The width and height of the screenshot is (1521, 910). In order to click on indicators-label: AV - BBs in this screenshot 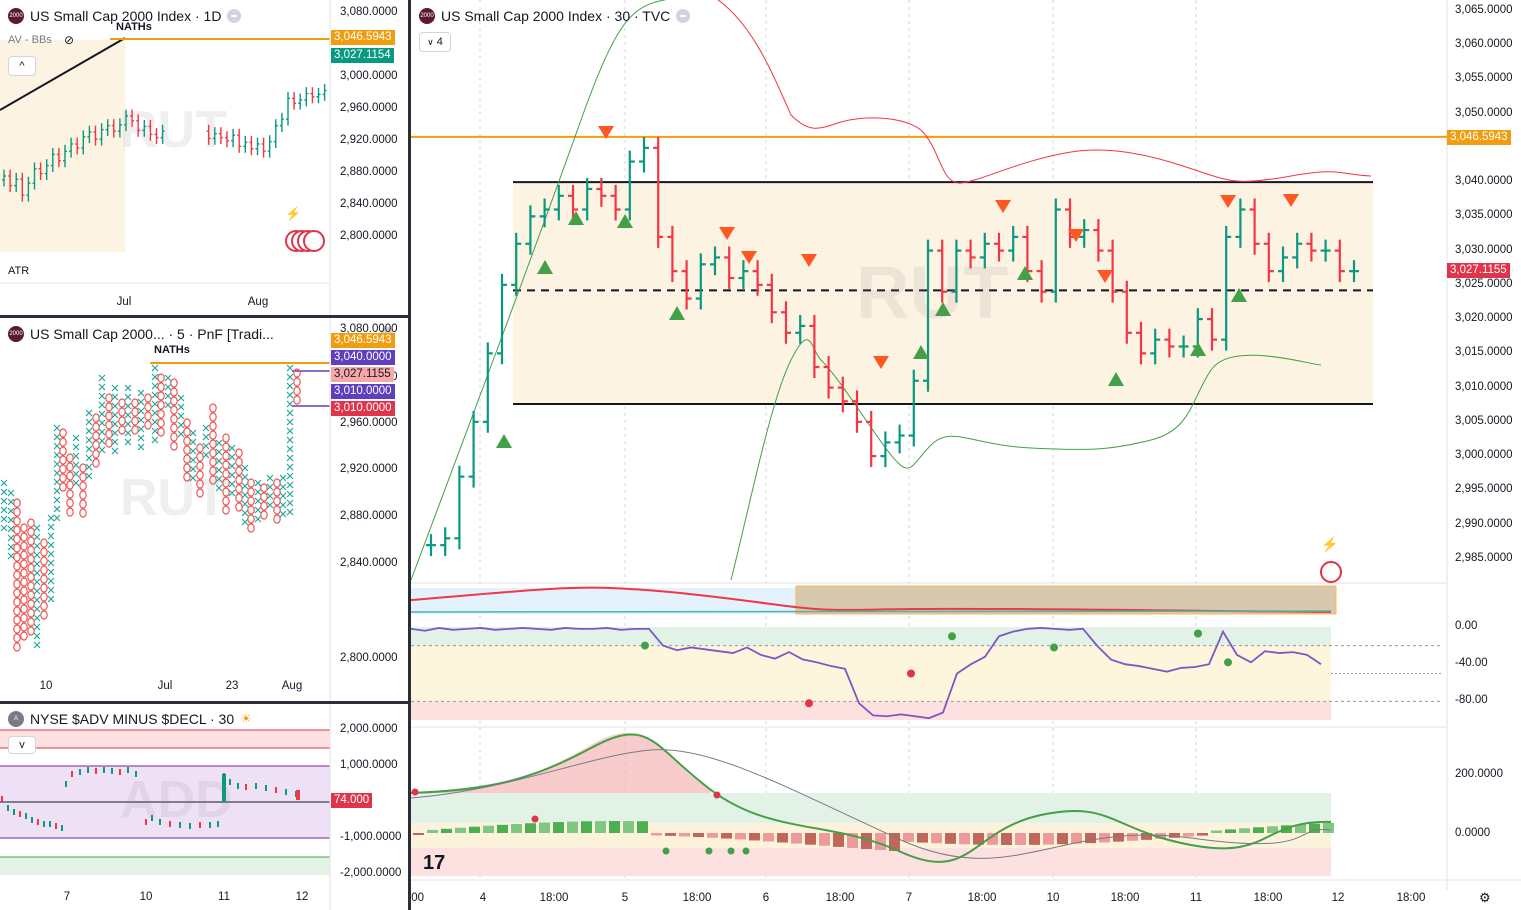, I will do `click(30, 40)`.